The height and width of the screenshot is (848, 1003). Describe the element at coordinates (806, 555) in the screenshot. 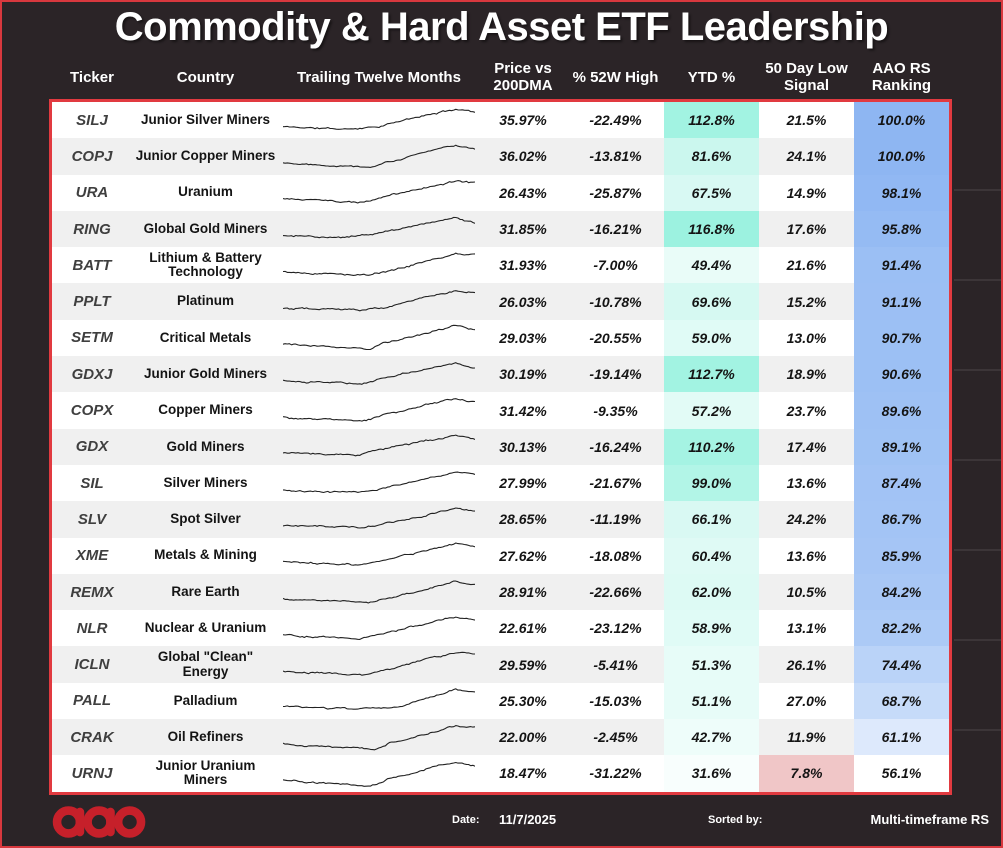

I see `50day-low-signal-cell: 13.6%` at that location.